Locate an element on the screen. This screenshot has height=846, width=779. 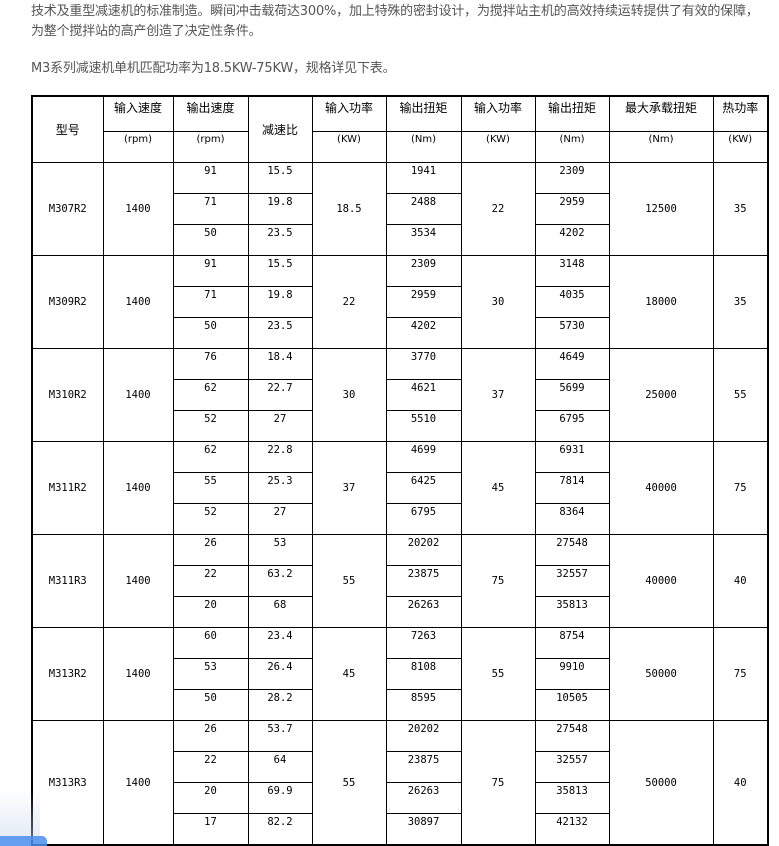
output-torque-2-cell: 4035 is located at coordinates (572, 302).